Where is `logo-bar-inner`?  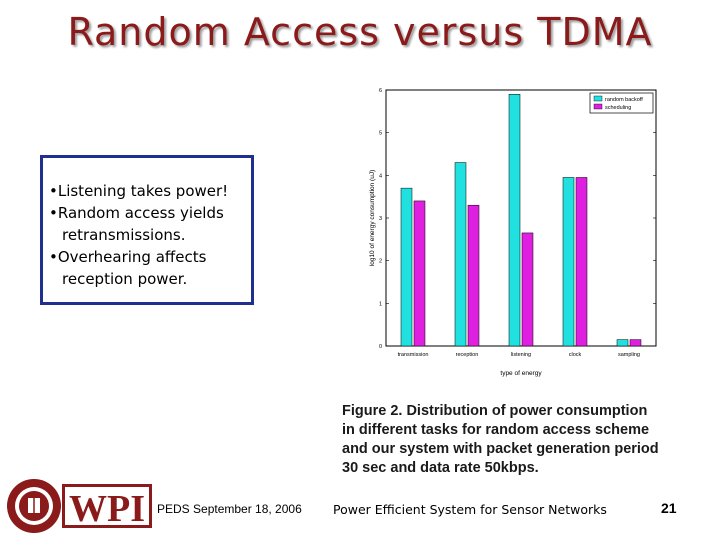
logo-bar-inner is located at coordinates (107, 506).